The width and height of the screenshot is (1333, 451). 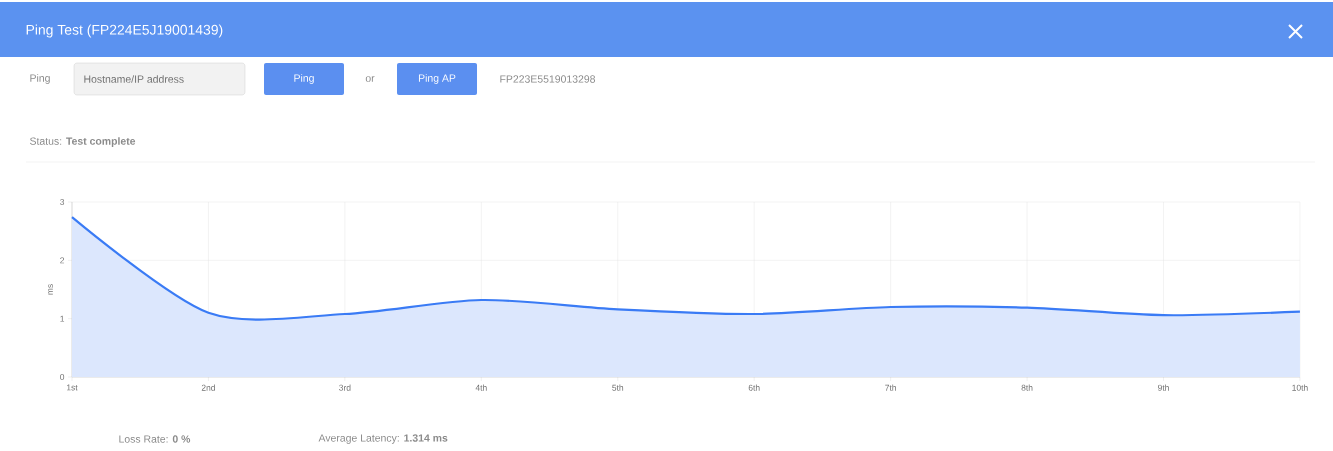 I want to click on x-tick-label: 2nd, so click(x=208, y=387).